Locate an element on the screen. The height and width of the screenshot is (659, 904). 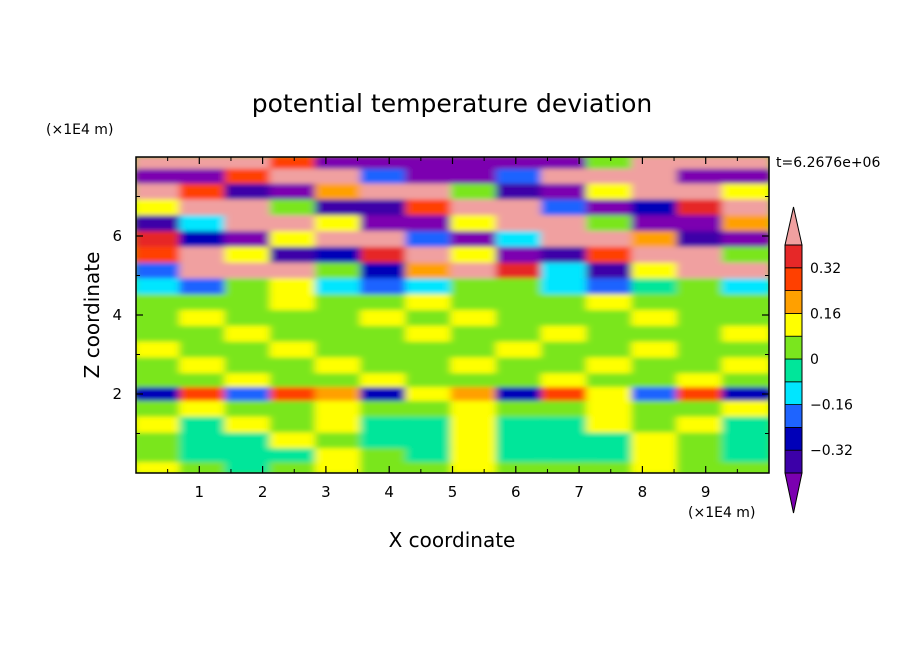
x-tick-label: 7 is located at coordinates (579, 492).